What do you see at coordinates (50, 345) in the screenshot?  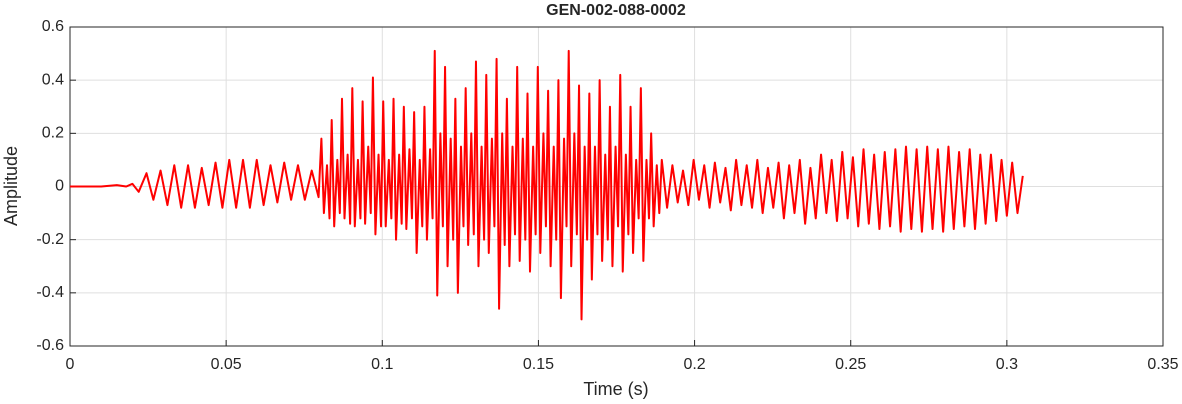 I see `y-tick-label: -0.6` at bounding box center [50, 345].